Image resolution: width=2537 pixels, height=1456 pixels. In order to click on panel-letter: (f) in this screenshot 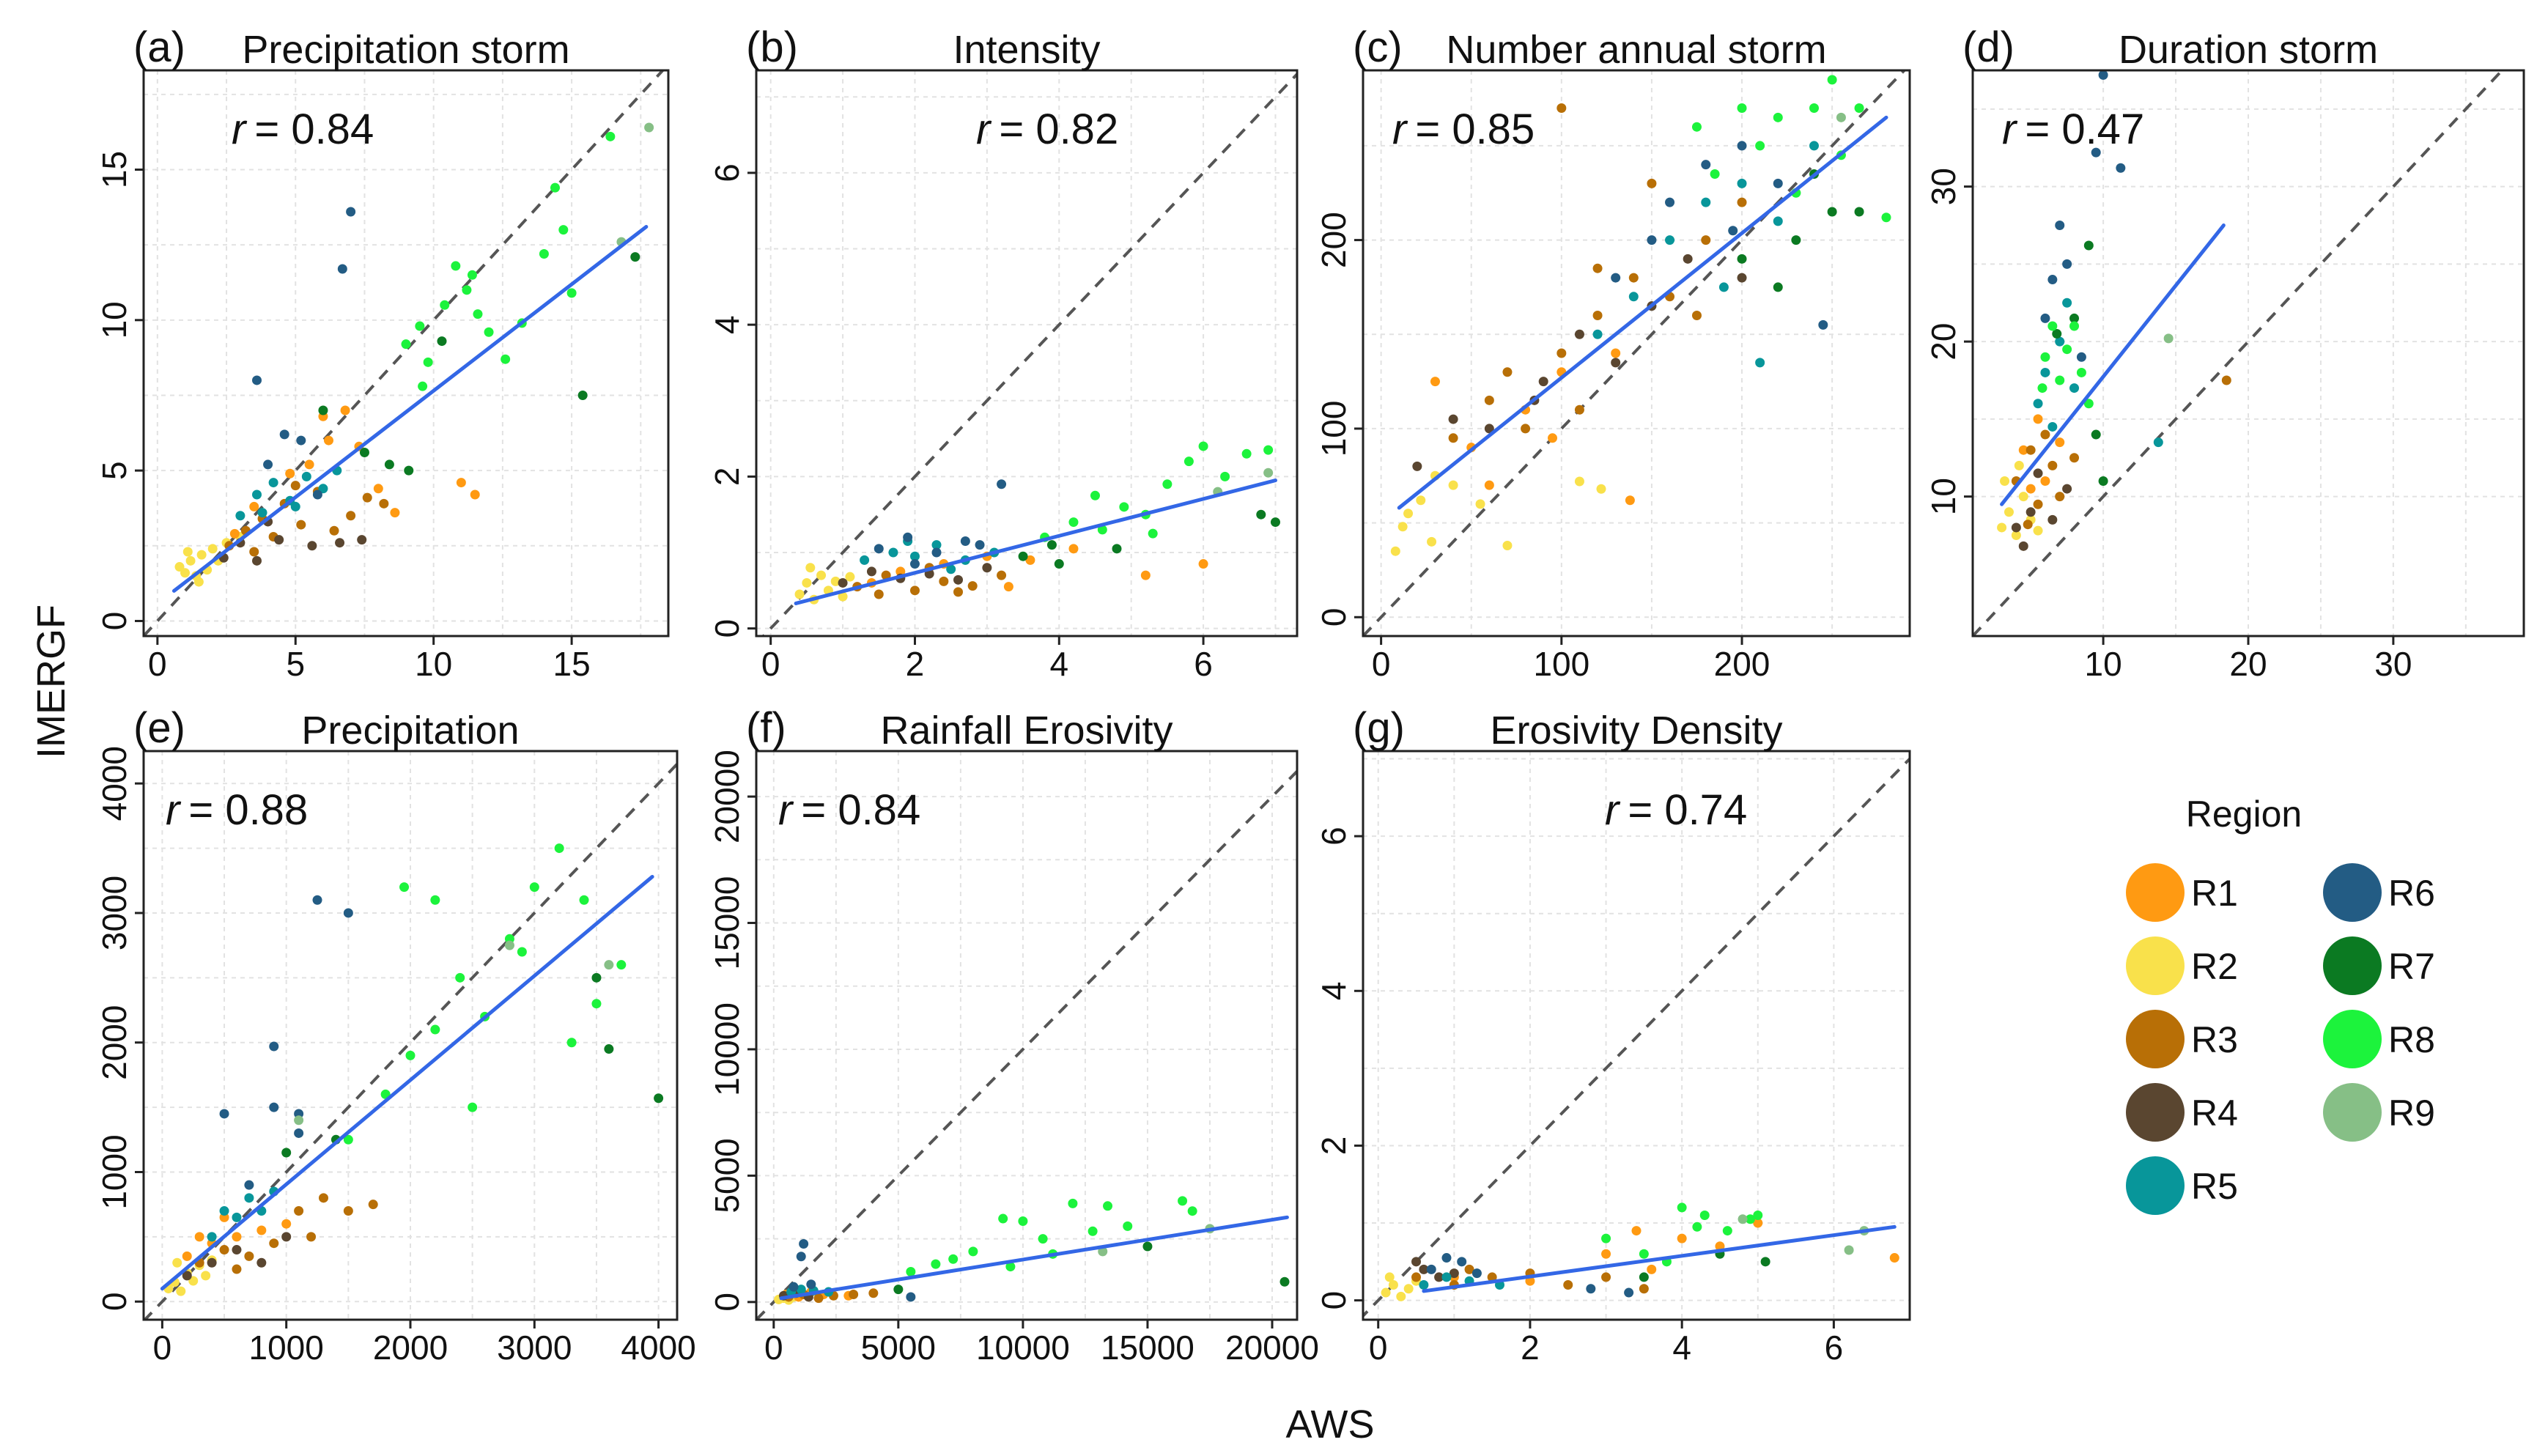, I will do `click(766, 728)`.